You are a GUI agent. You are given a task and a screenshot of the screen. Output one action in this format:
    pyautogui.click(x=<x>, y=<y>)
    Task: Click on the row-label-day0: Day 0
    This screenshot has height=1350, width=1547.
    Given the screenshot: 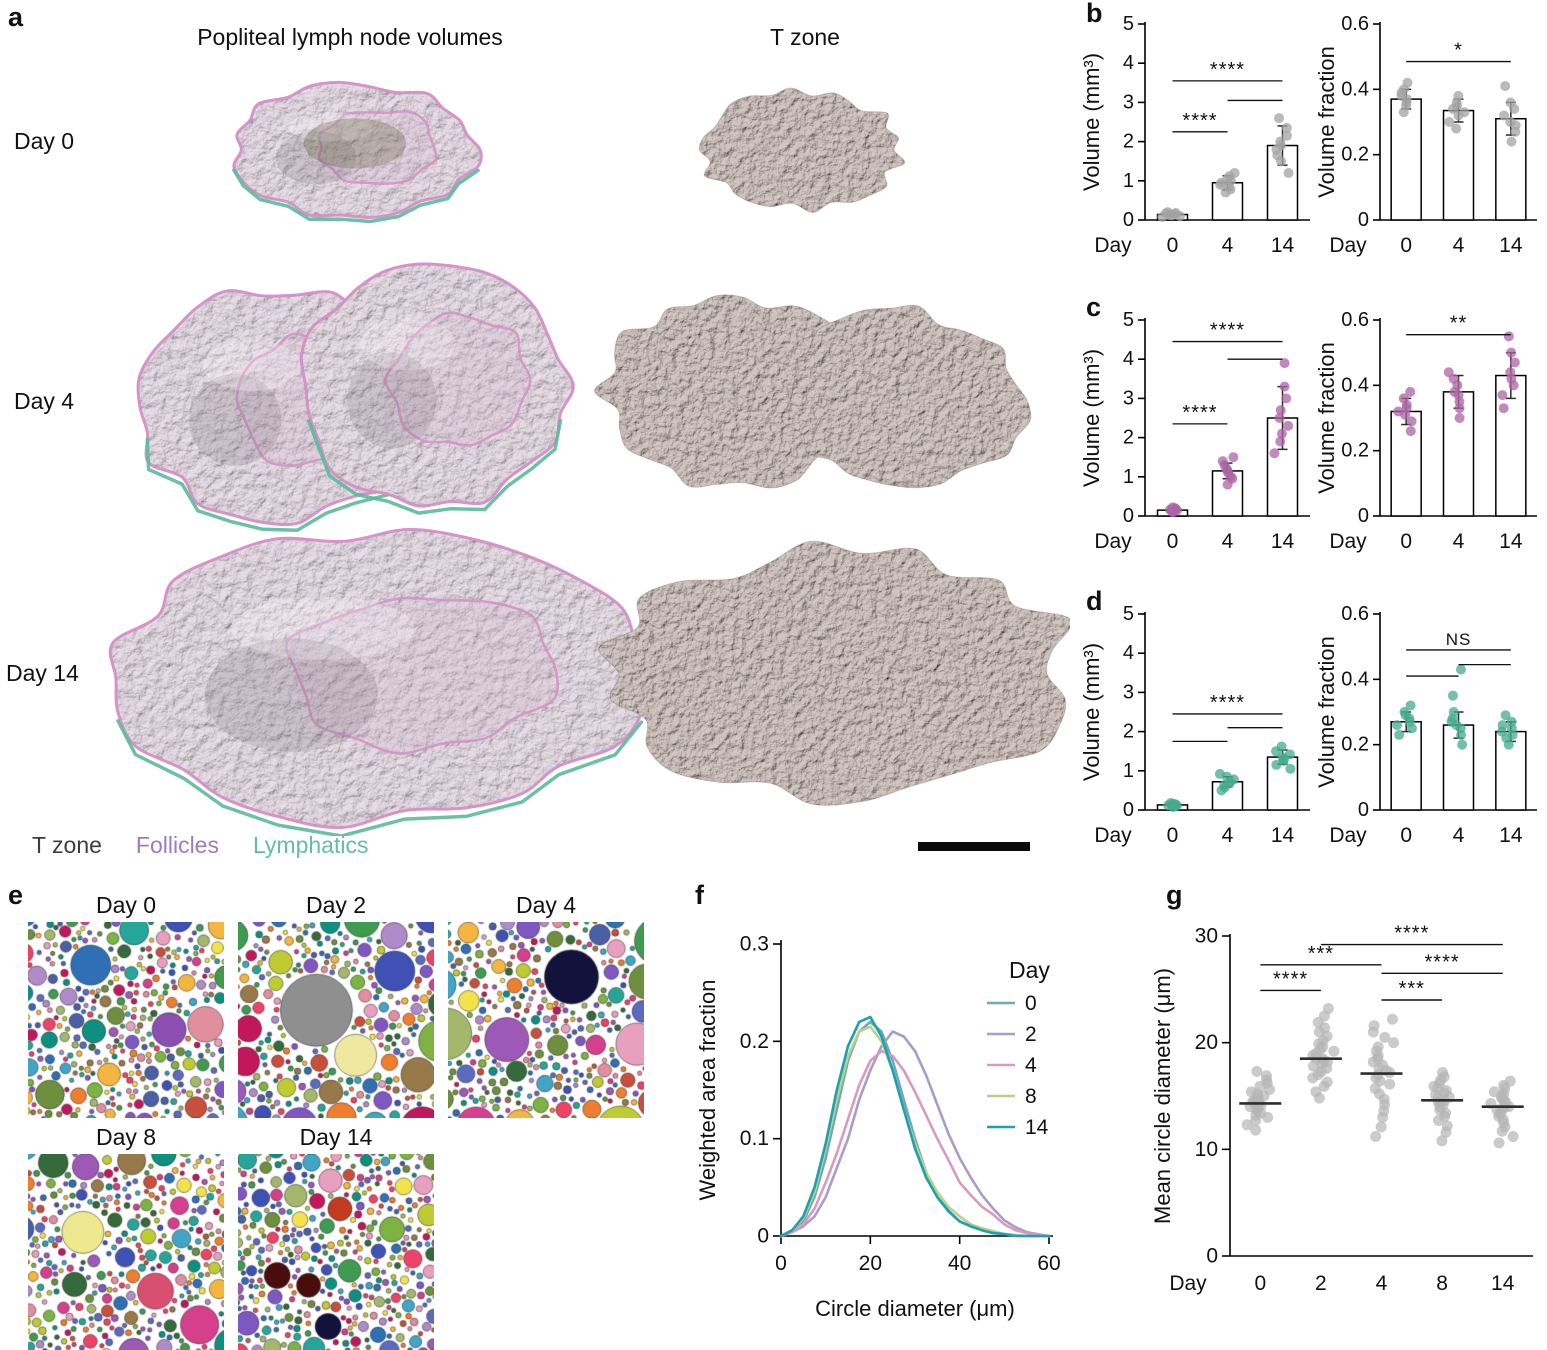 What is the action you would take?
    pyautogui.click(x=44, y=141)
    